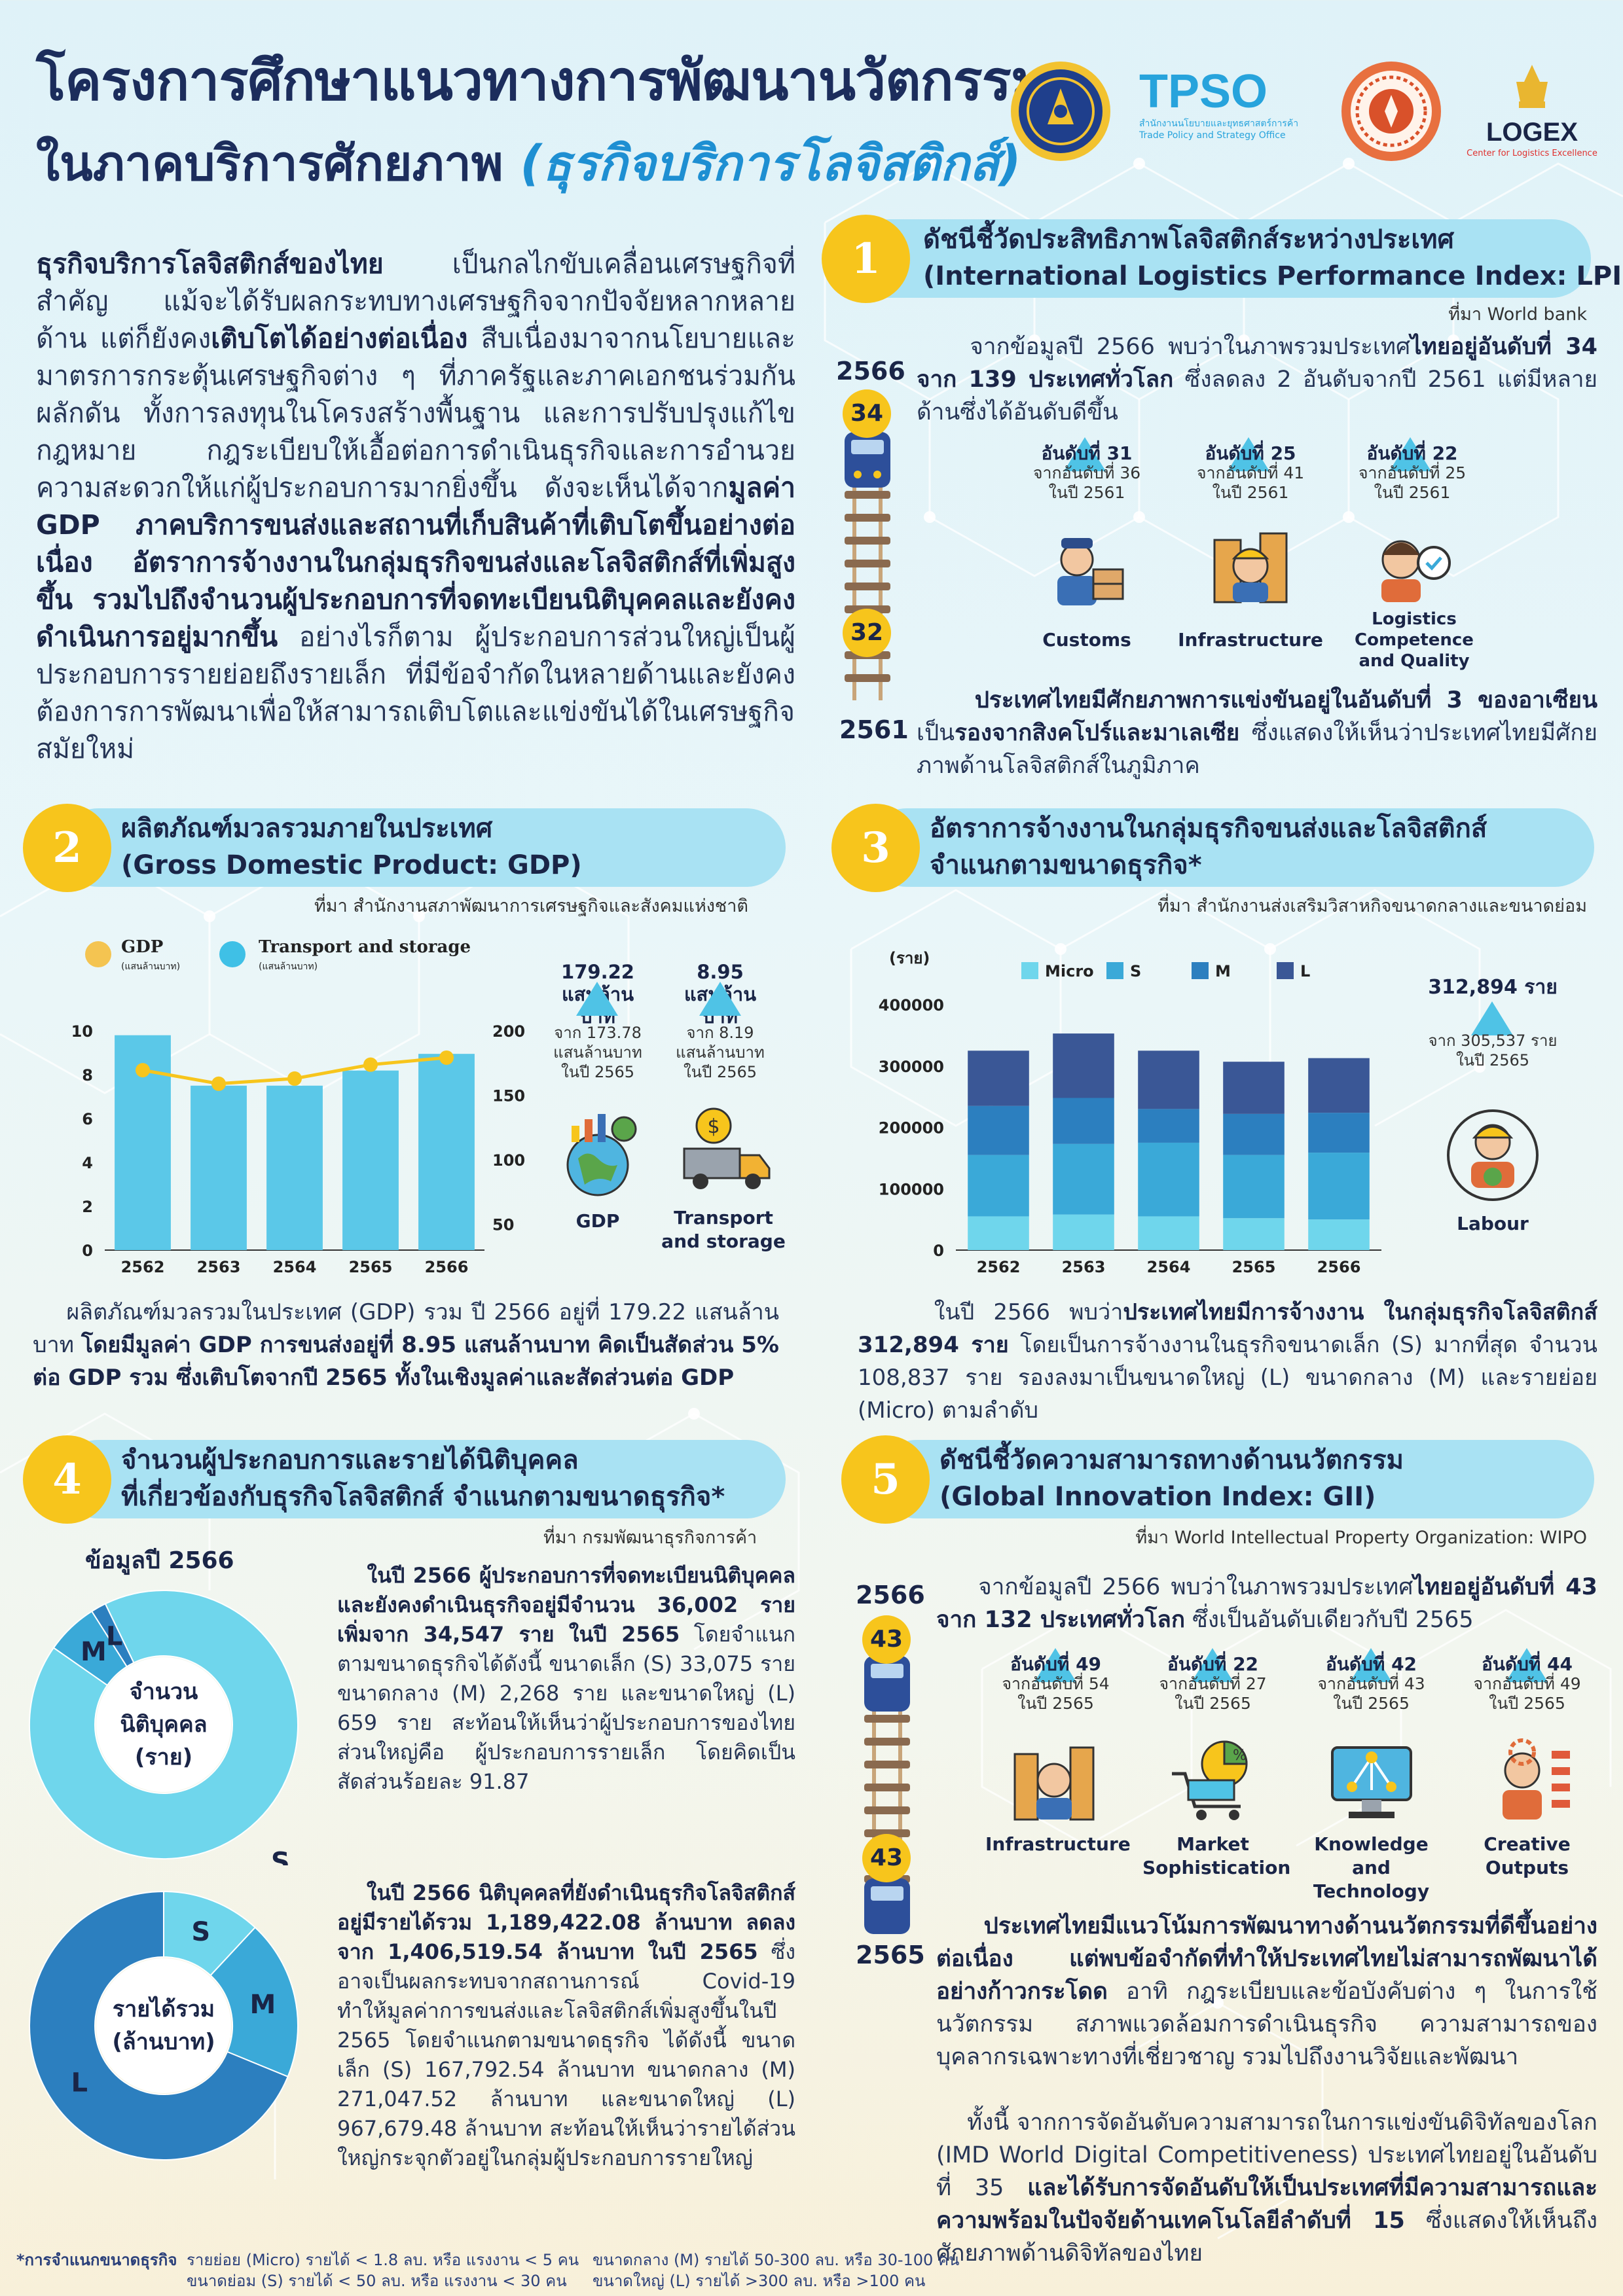 Image resolution: width=1623 pixels, height=2296 pixels. I want to click on labour-y-unit: (ราย), so click(909, 958).